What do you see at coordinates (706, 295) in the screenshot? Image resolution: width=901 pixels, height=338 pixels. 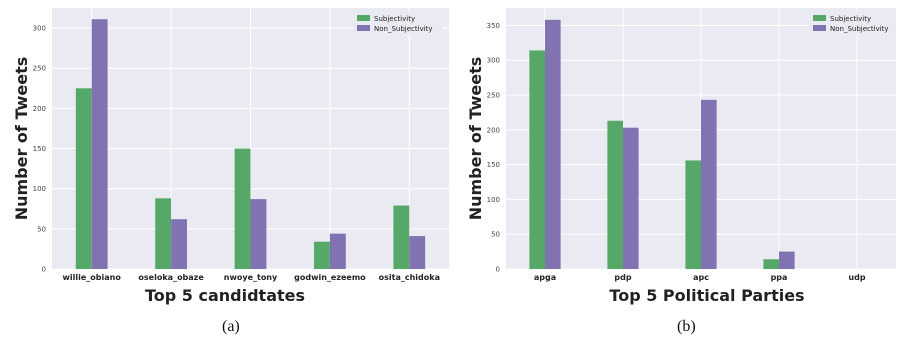 I see `x-axis-label: Top 5 Political Parties` at bounding box center [706, 295].